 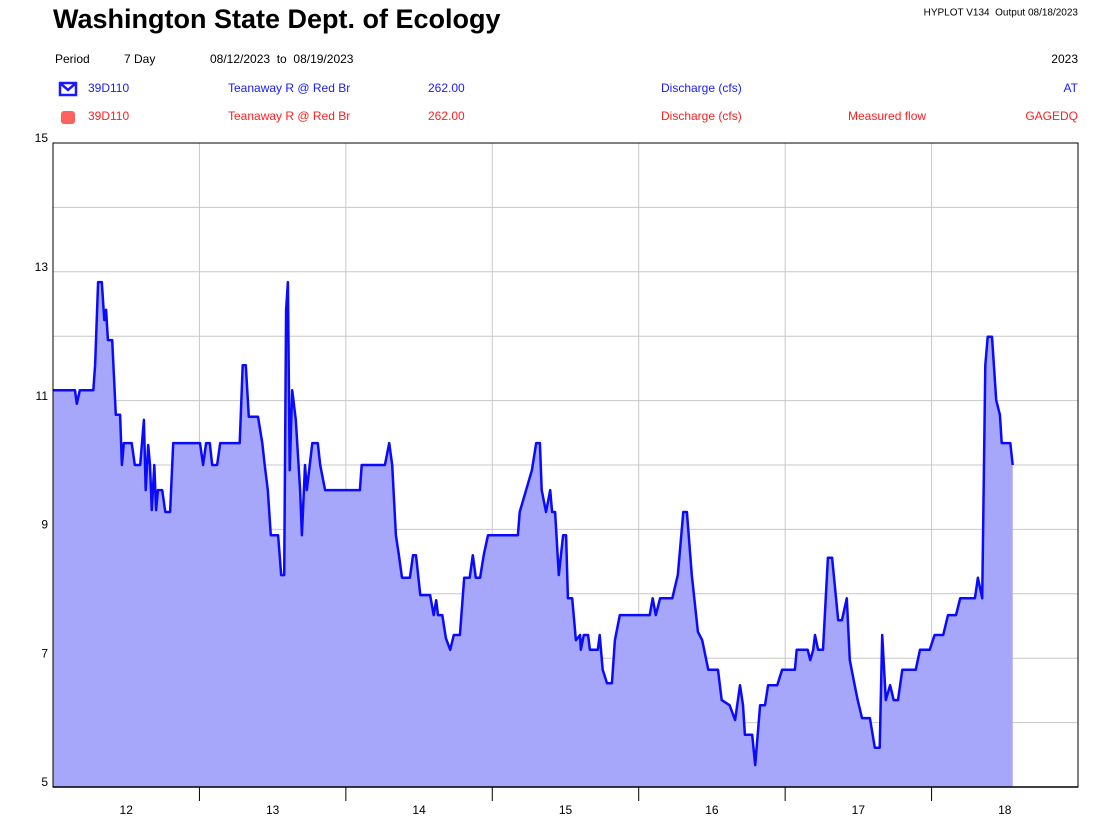 I want to click on title: Washington State Dept. of Ecology, so click(x=277, y=19).